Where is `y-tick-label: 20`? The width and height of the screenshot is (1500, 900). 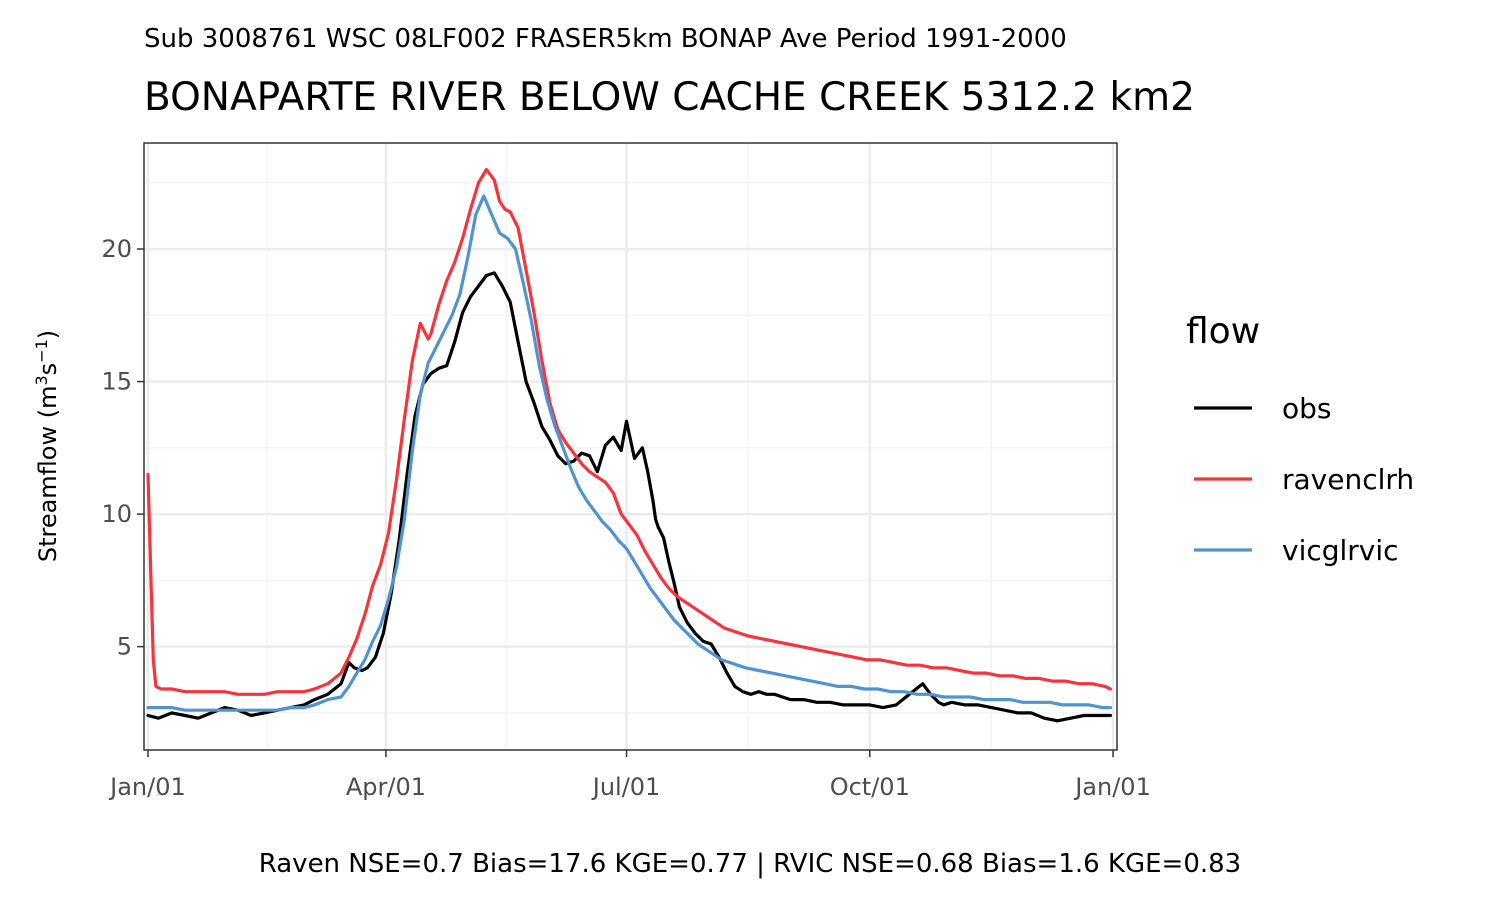
y-tick-label: 20 is located at coordinates (116, 249).